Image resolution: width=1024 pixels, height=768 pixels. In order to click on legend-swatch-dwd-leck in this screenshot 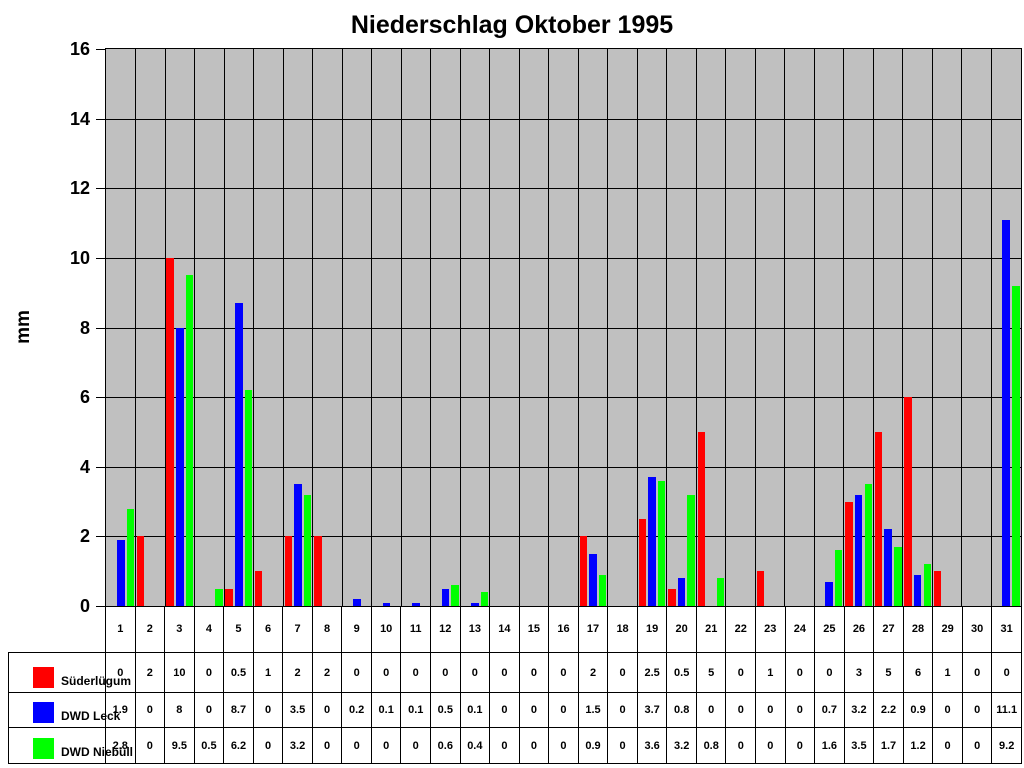, I will do `click(43, 712)`.